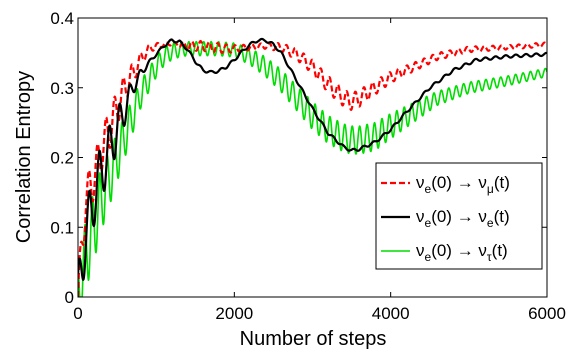 The width and height of the screenshot is (578, 356). I want to click on x-axis-label: Number of steps, so click(313, 339).